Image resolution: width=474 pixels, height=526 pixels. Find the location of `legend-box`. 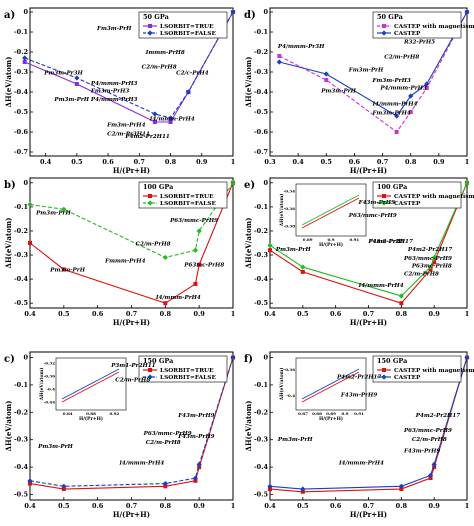

legend-box is located at coordinates (417, 25).